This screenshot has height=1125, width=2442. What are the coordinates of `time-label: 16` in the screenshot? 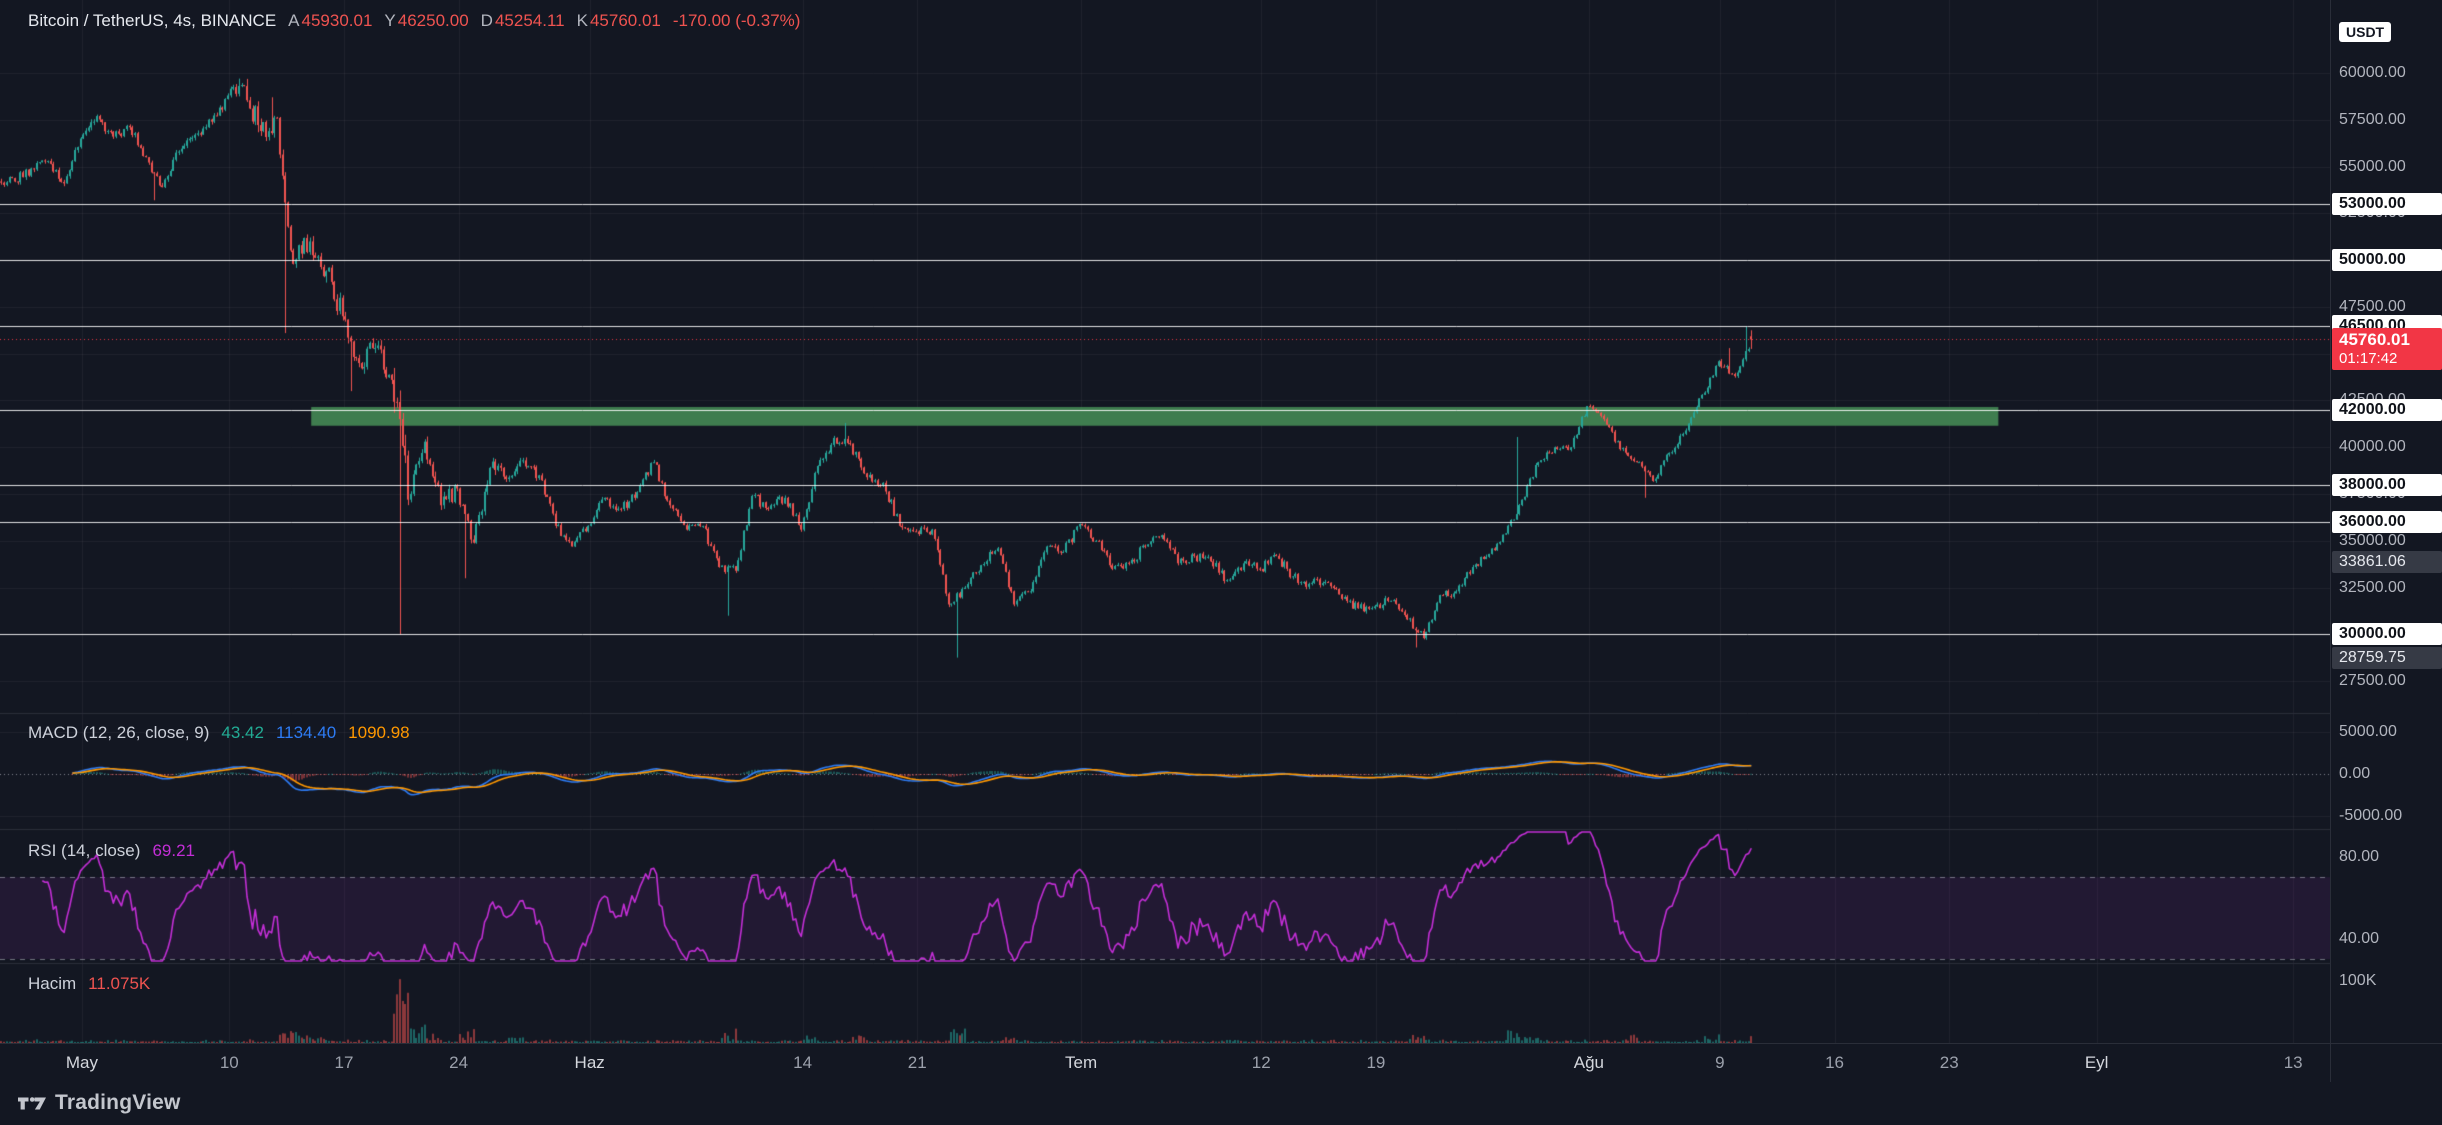 It's located at (1835, 1062).